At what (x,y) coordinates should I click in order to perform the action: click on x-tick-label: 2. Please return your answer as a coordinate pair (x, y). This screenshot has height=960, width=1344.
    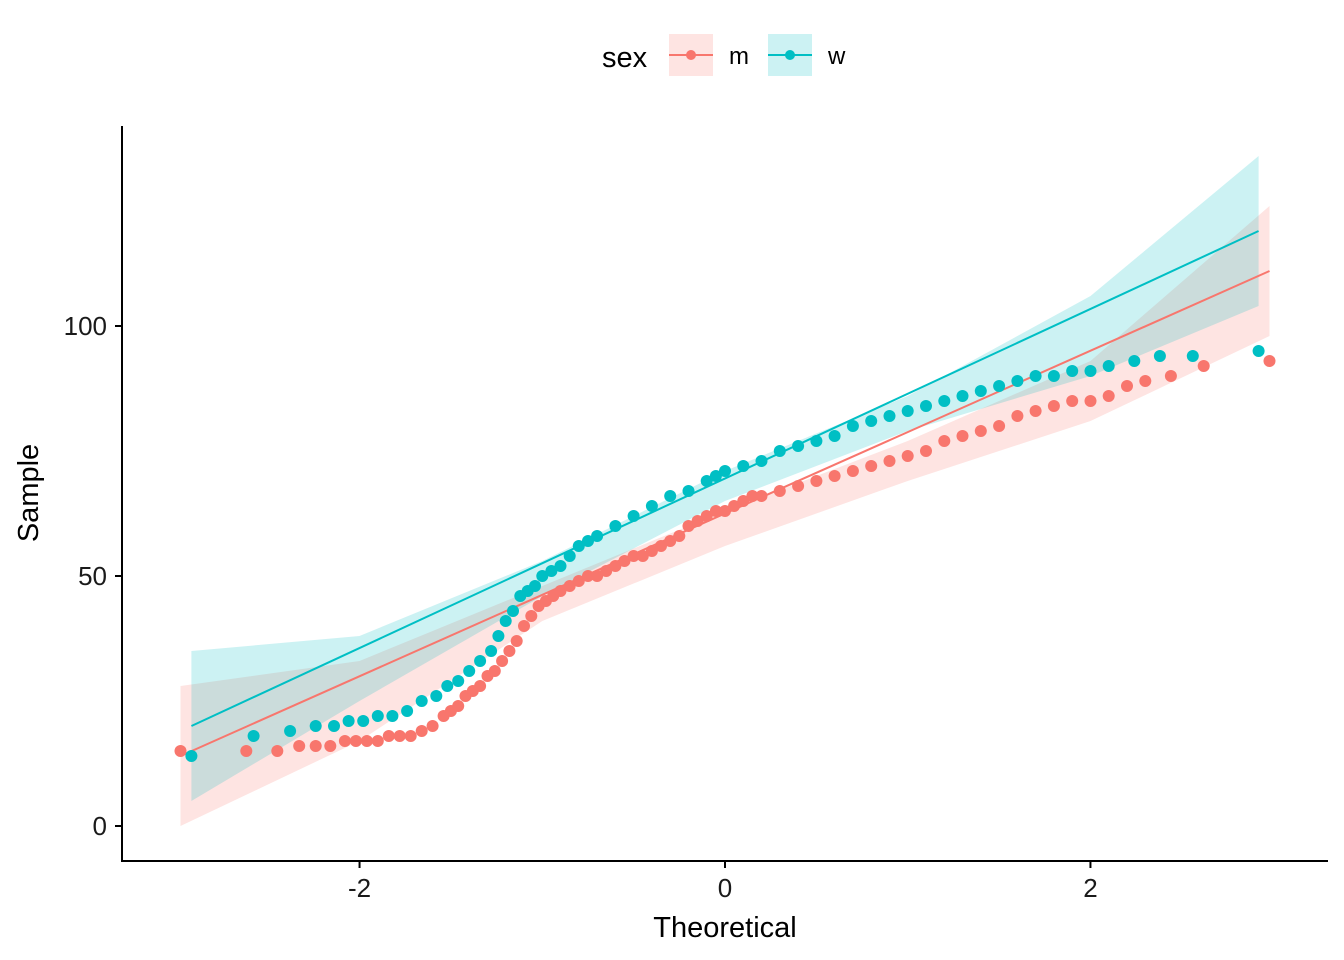
    Looking at the image, I should click on (1090, 888).